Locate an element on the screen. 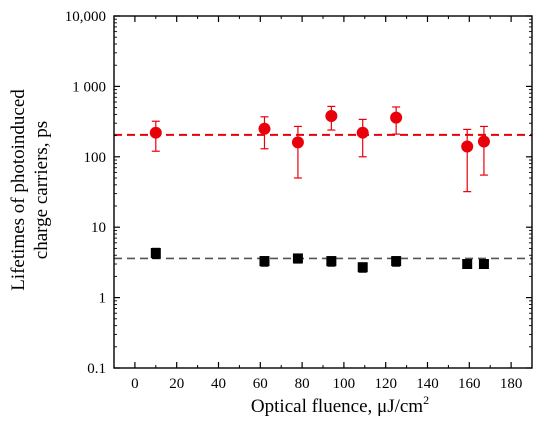 This screenshot has height=424, width=550. y-axis-title-line2: charge carriers, ps is located at coordinates (41, 190).